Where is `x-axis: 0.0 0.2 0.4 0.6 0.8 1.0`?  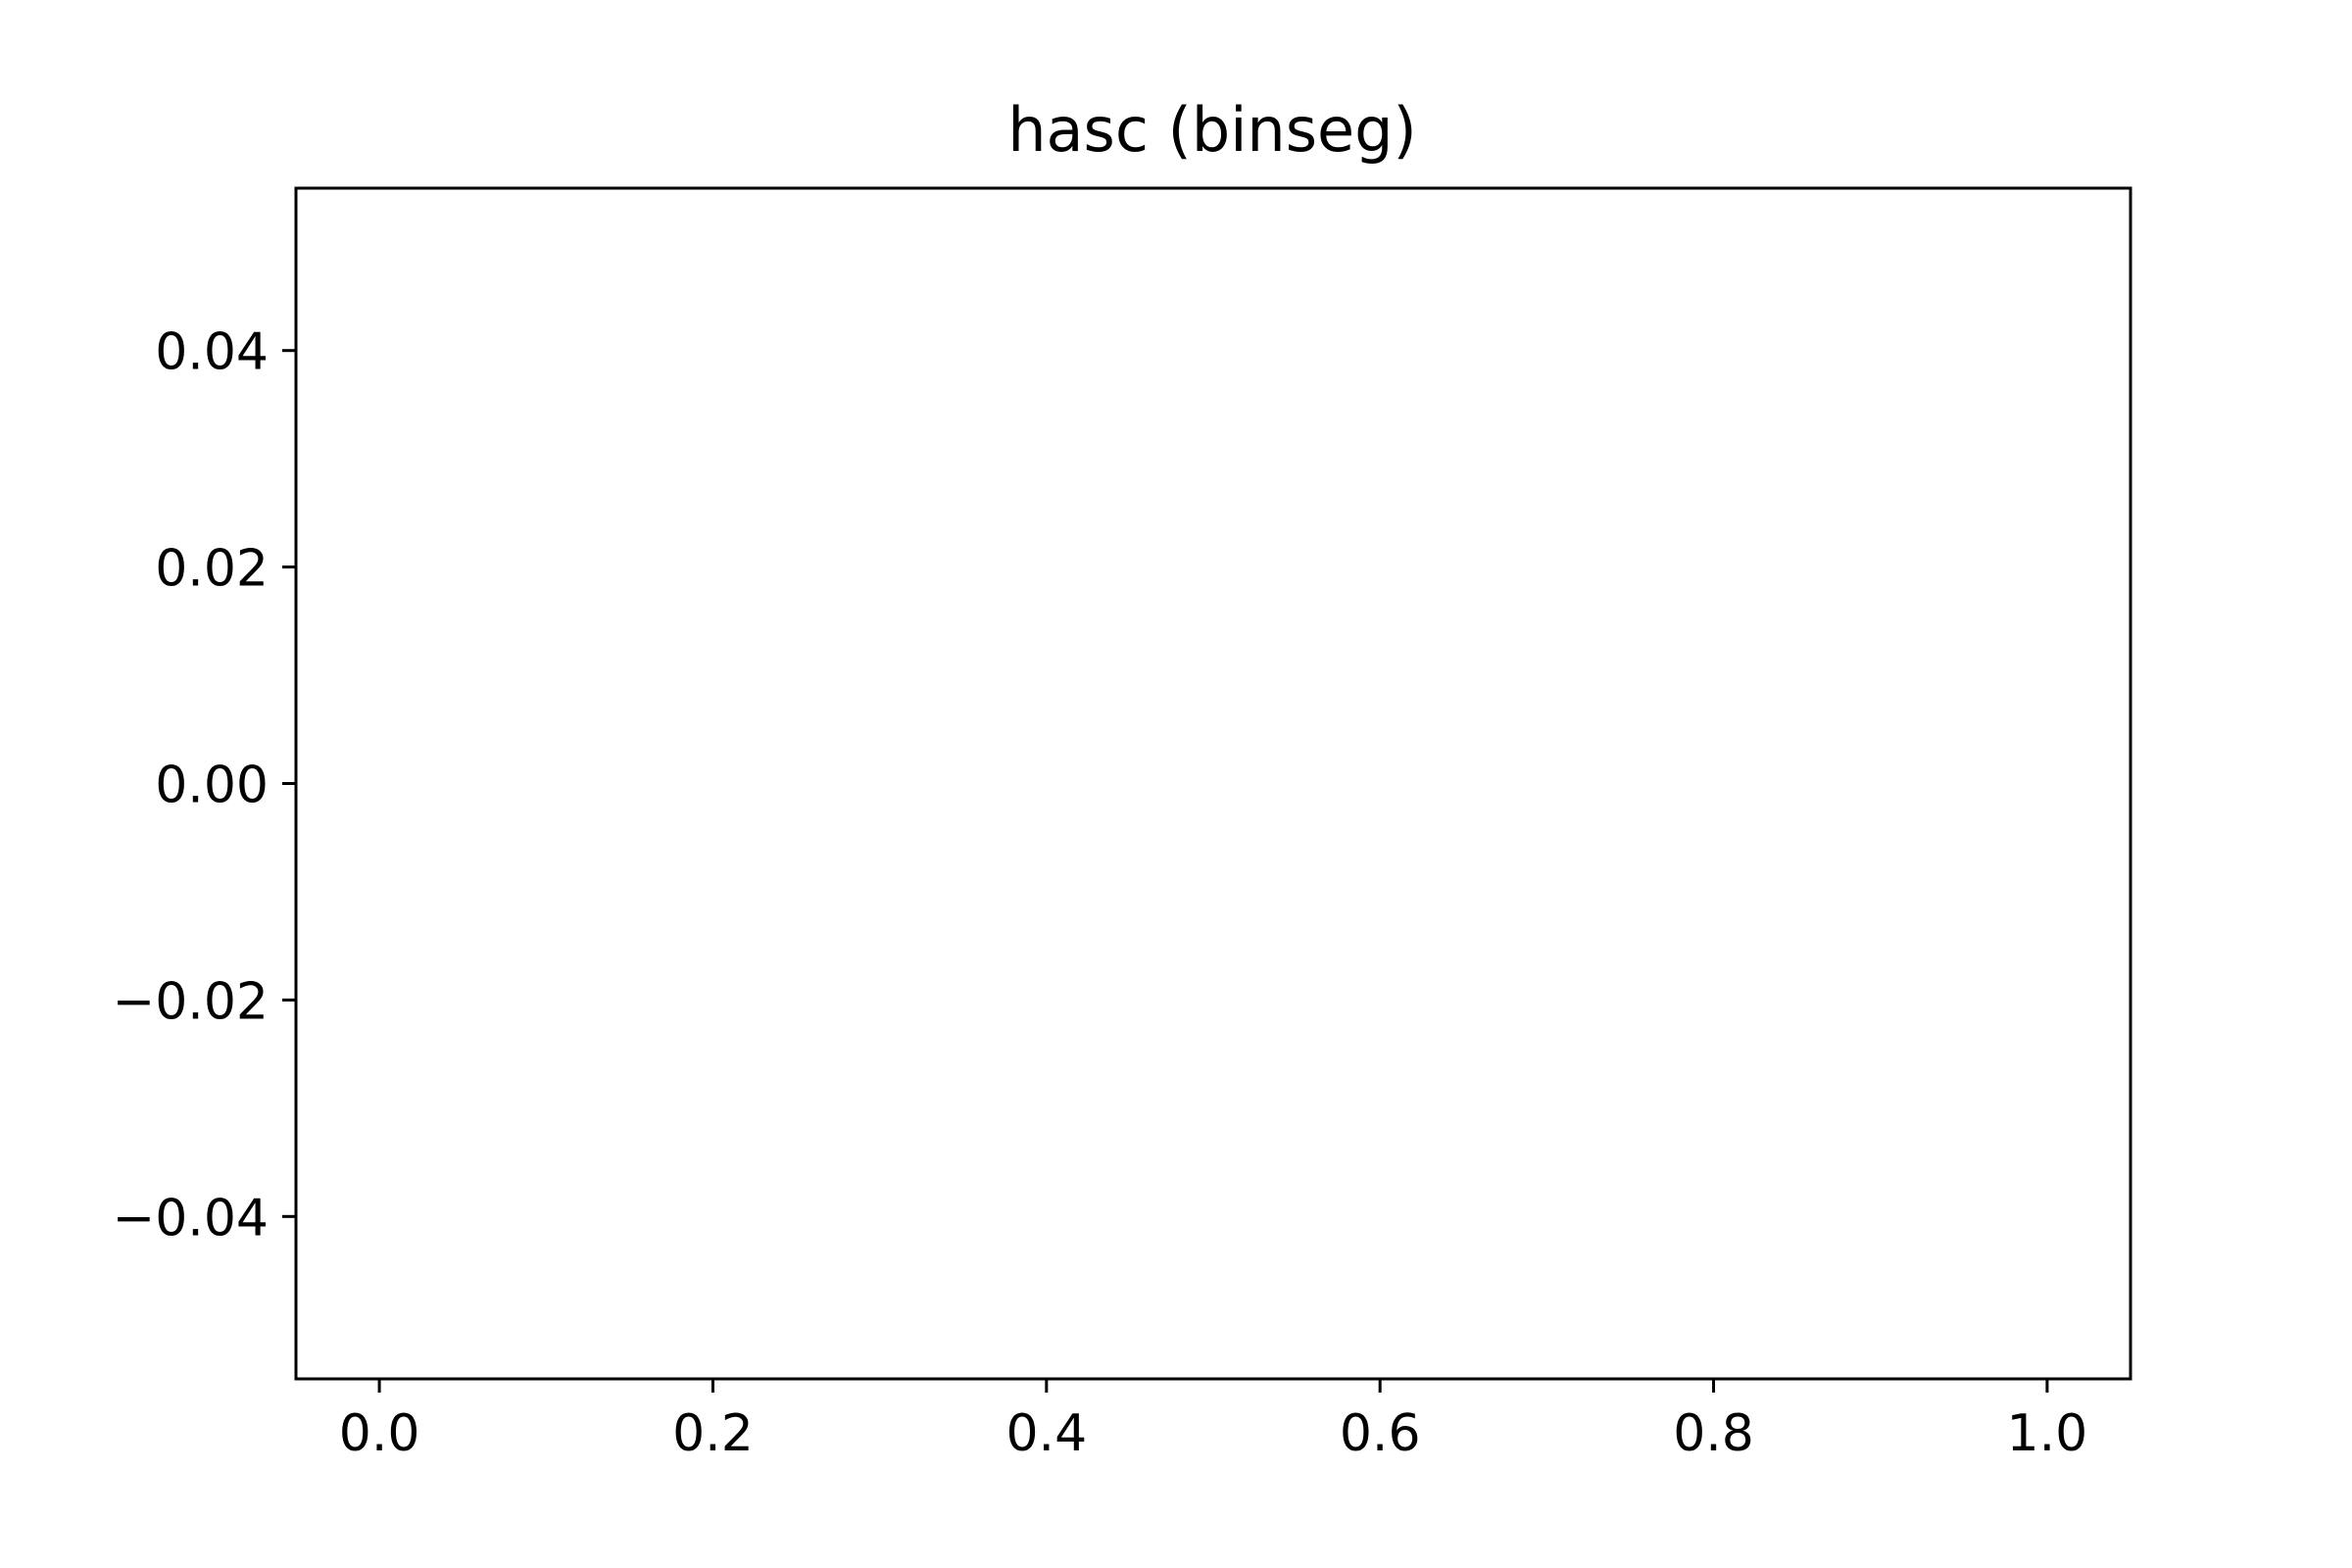
x-axis: 0.0 0.2 0.4 0.6 0.8 1.0 is located at coordinates (1213, 1421).